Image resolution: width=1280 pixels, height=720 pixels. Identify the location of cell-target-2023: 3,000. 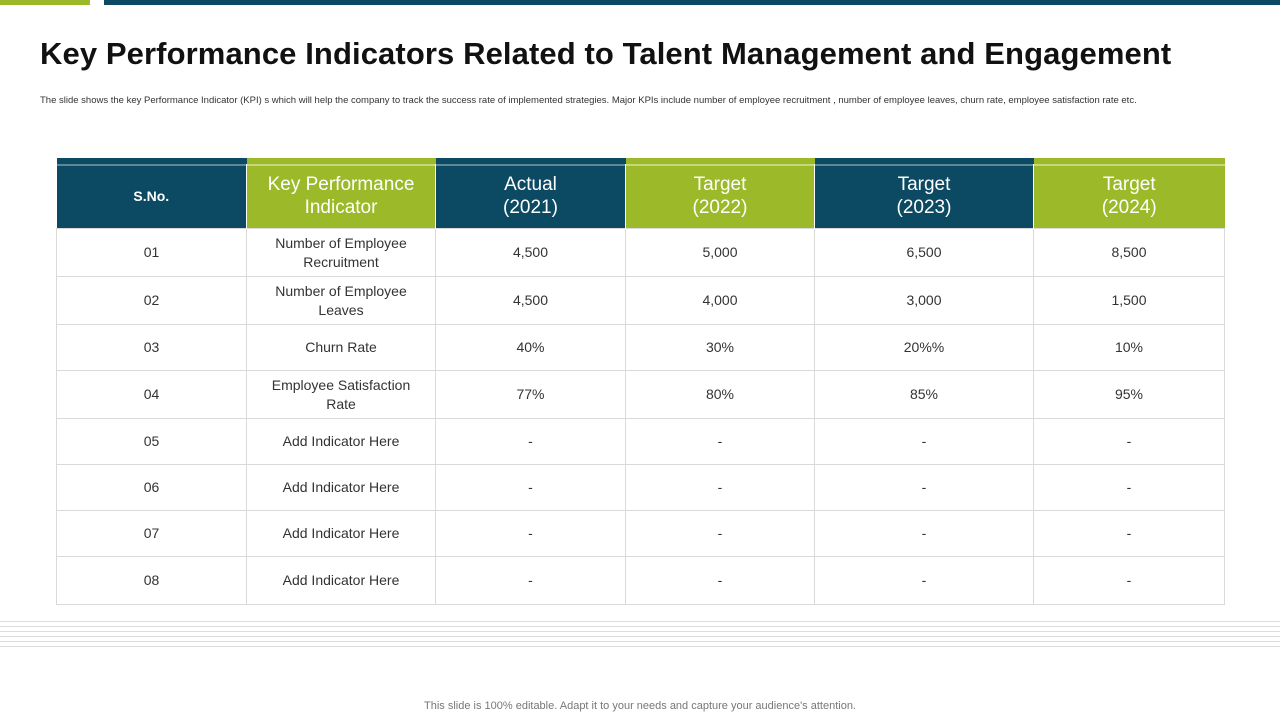
(924, 300).